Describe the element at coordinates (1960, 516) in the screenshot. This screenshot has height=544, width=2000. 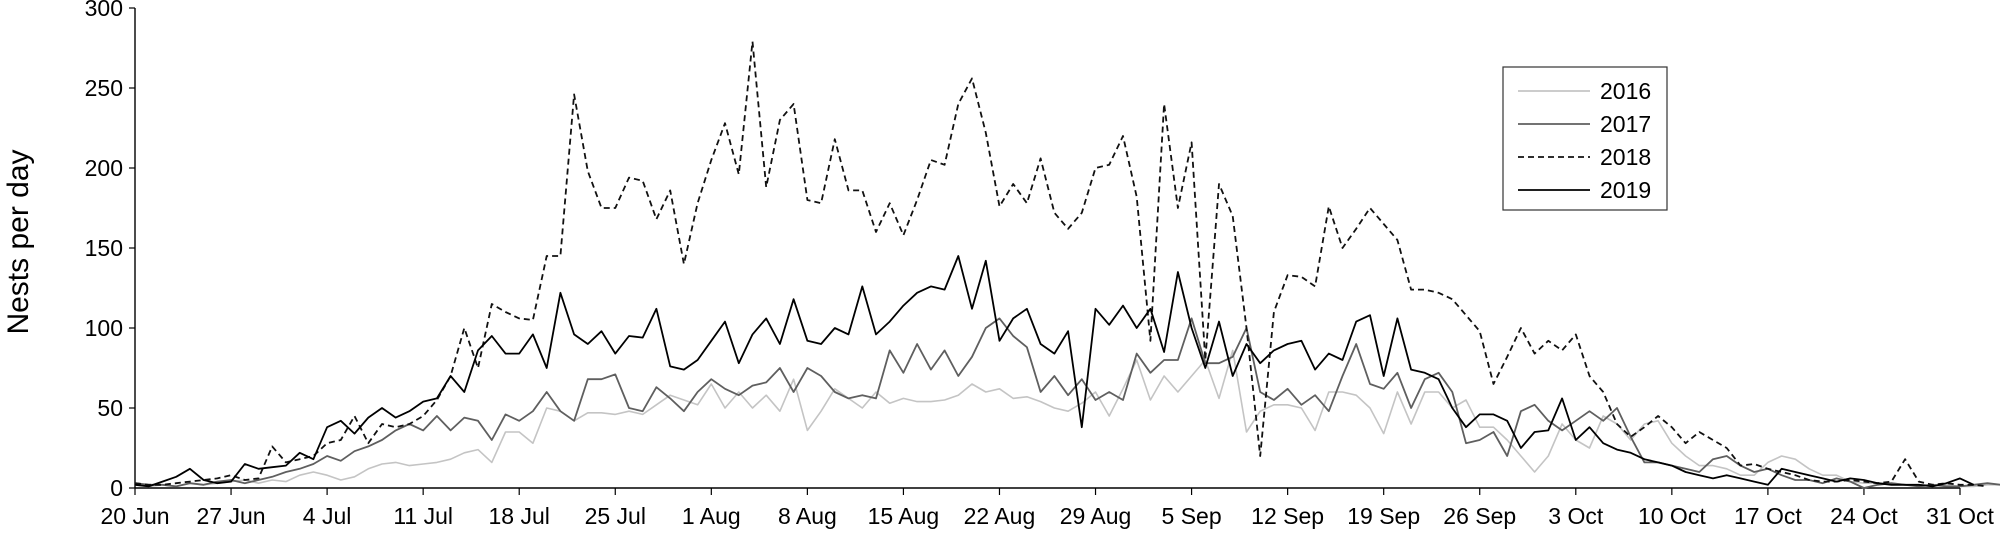
I see `x-tick-label: 31 Oct` at that location.